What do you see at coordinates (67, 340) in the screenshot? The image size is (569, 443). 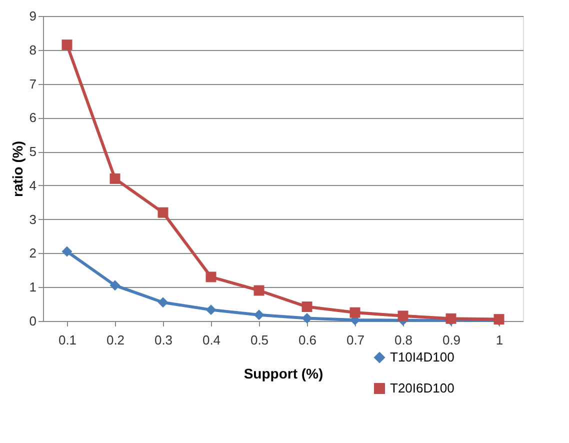 I see `x-tick-label: 0.1` at bounding box center [67, 340].